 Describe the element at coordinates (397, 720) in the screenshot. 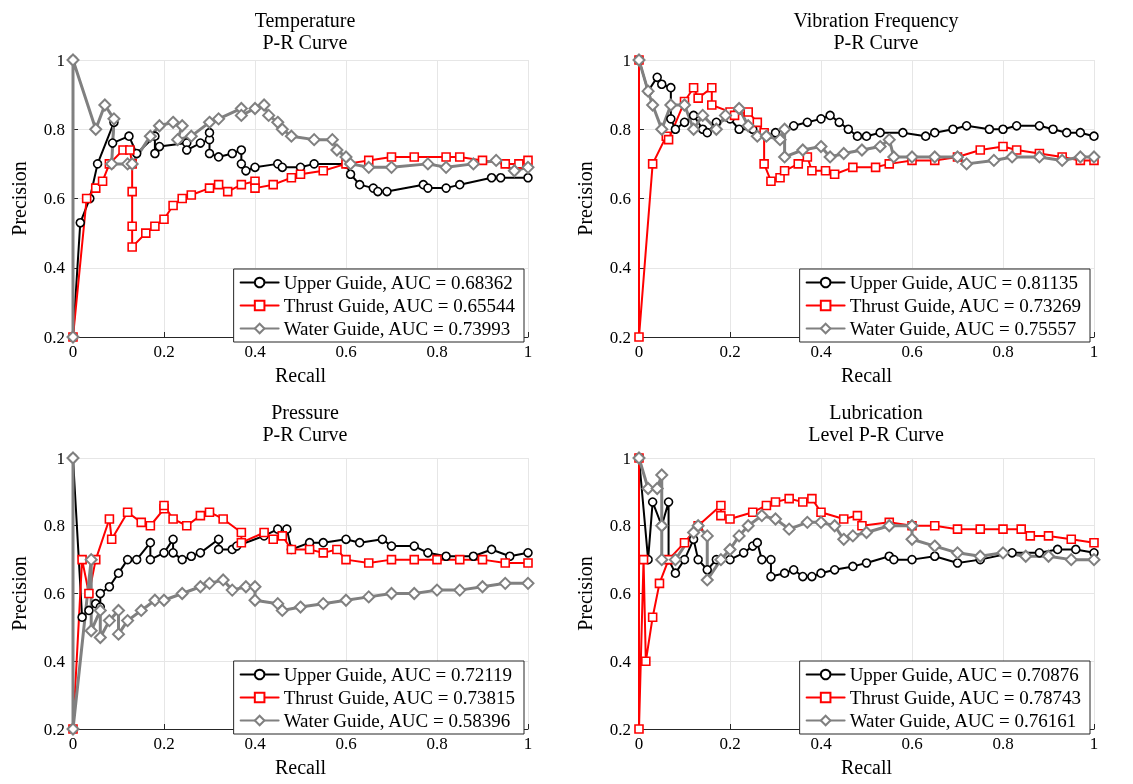

I see `legend-label: Water Guide, AUC = 0.58396` at that location.